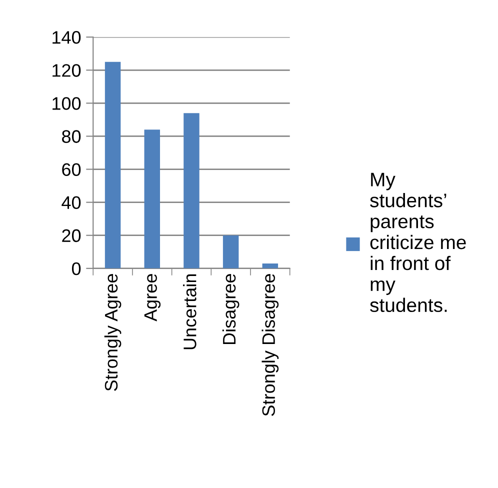  I want to click on x-tick-label: Disagree, so click(231, 309).